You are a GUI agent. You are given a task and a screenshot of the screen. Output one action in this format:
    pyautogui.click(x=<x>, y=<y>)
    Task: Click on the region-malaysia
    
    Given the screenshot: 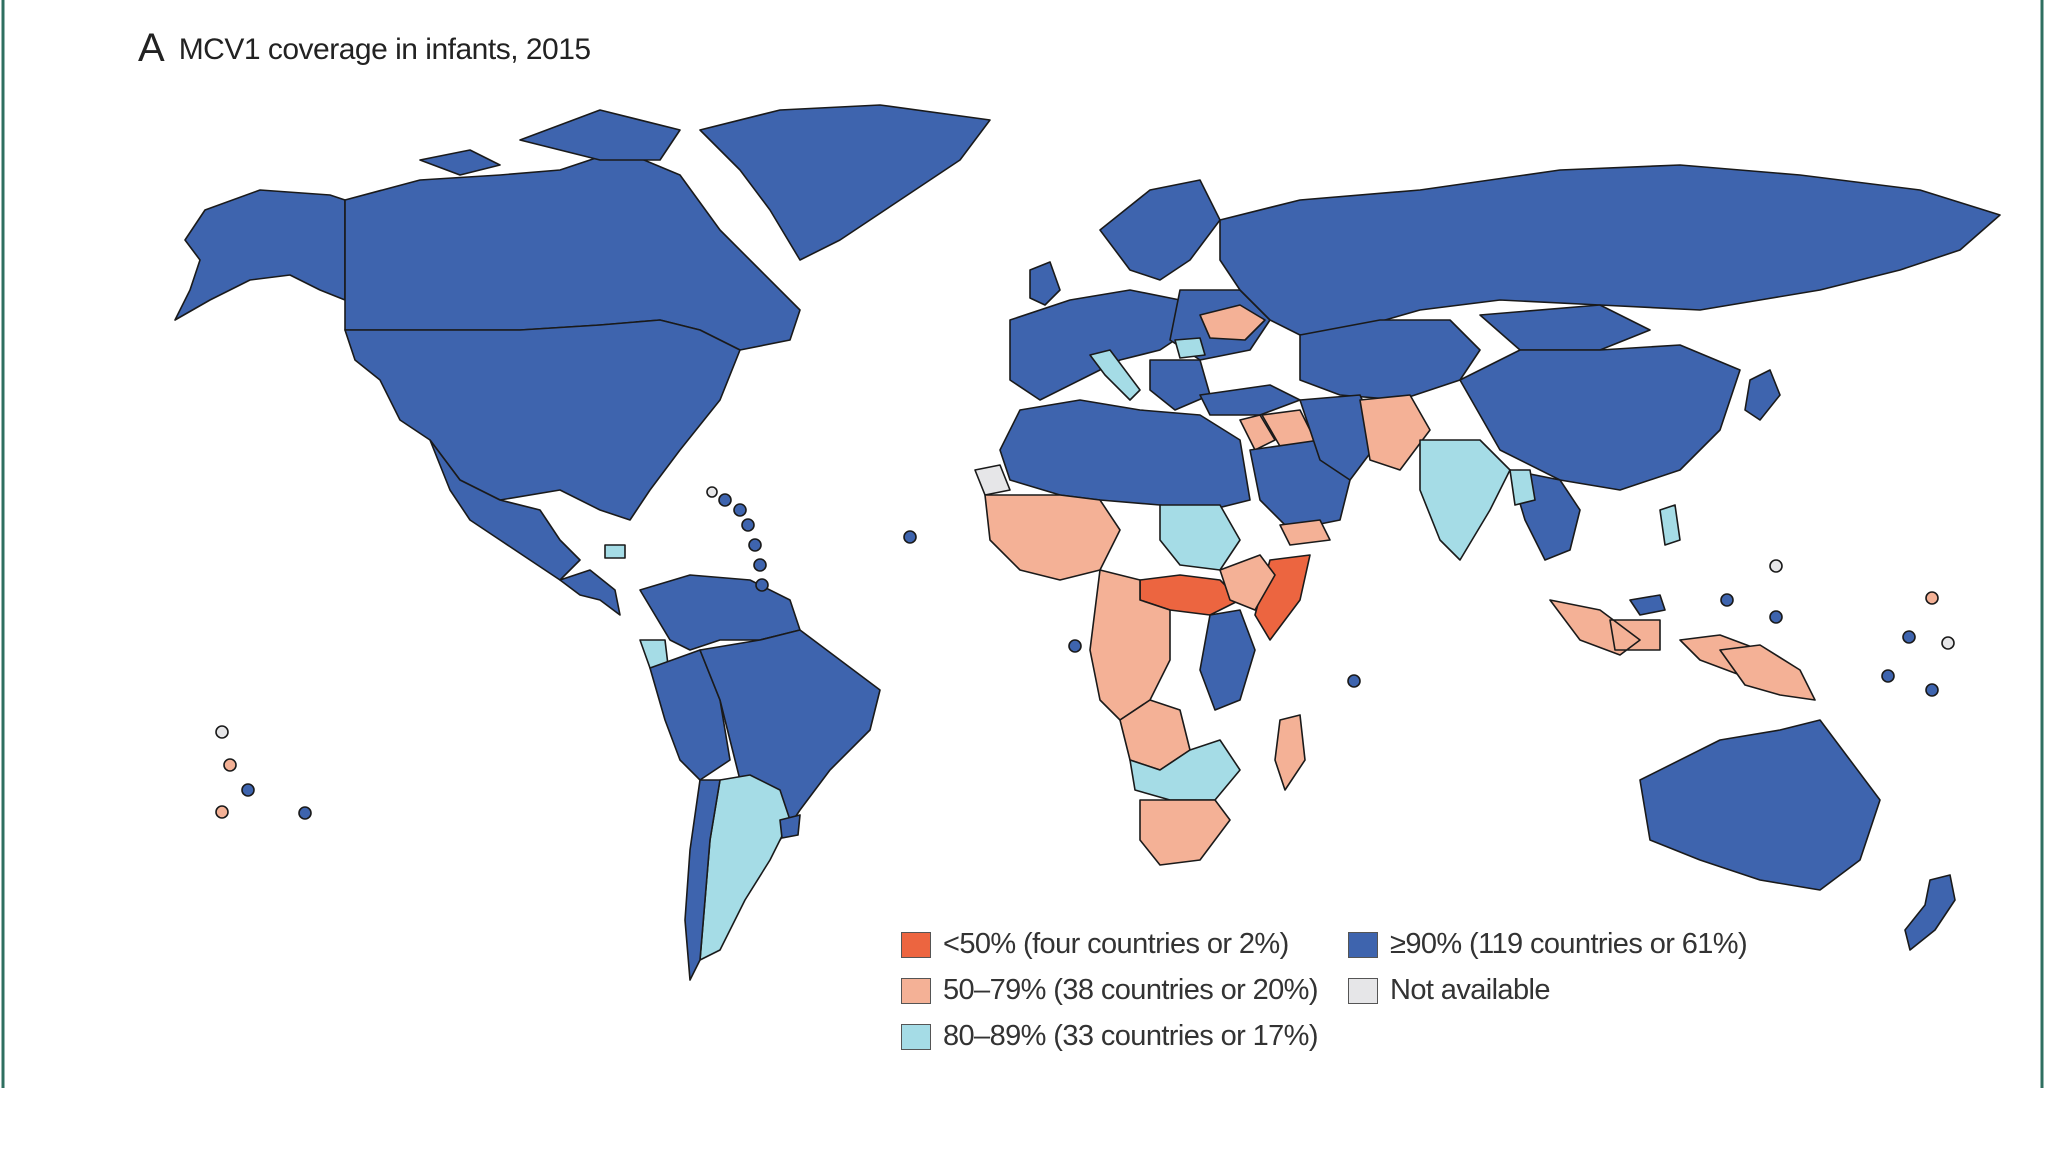 What is the action you would take?
    pyautogui.click(x=1647, y=605)
    